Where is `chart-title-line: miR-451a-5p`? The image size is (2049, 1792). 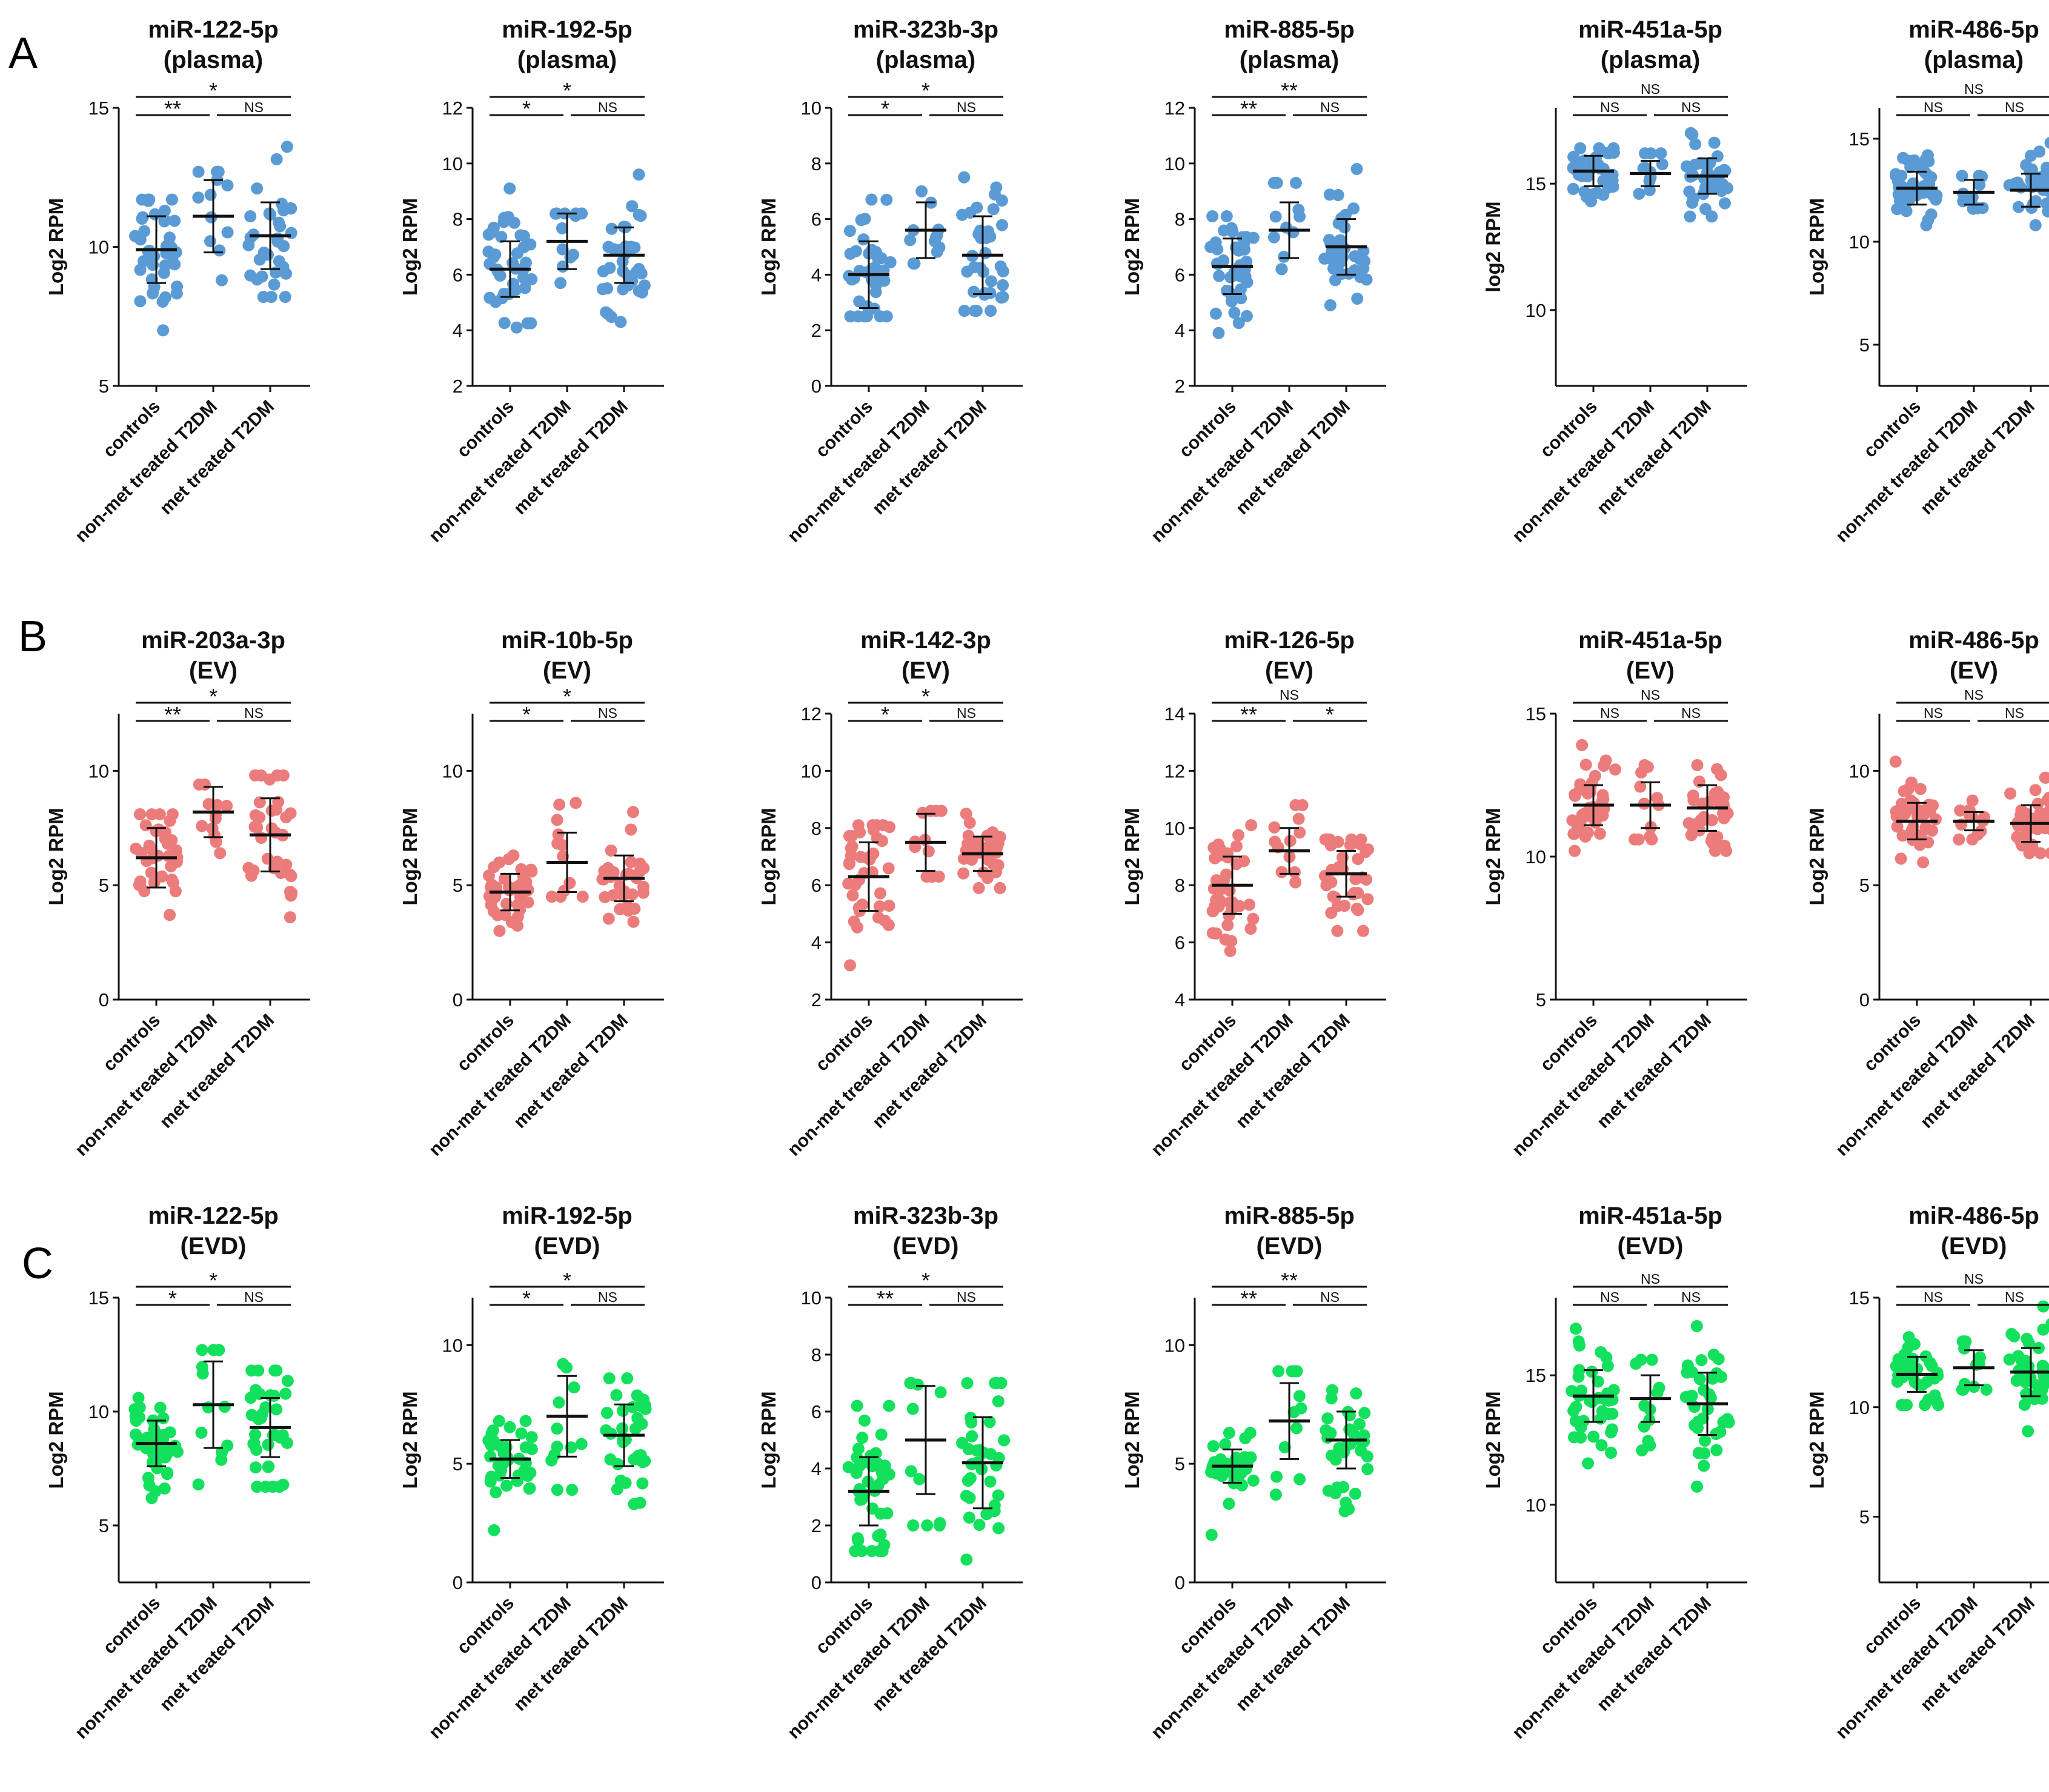
chart-title-line: miR-451a-5p is located at coordinates (1650, 1216).